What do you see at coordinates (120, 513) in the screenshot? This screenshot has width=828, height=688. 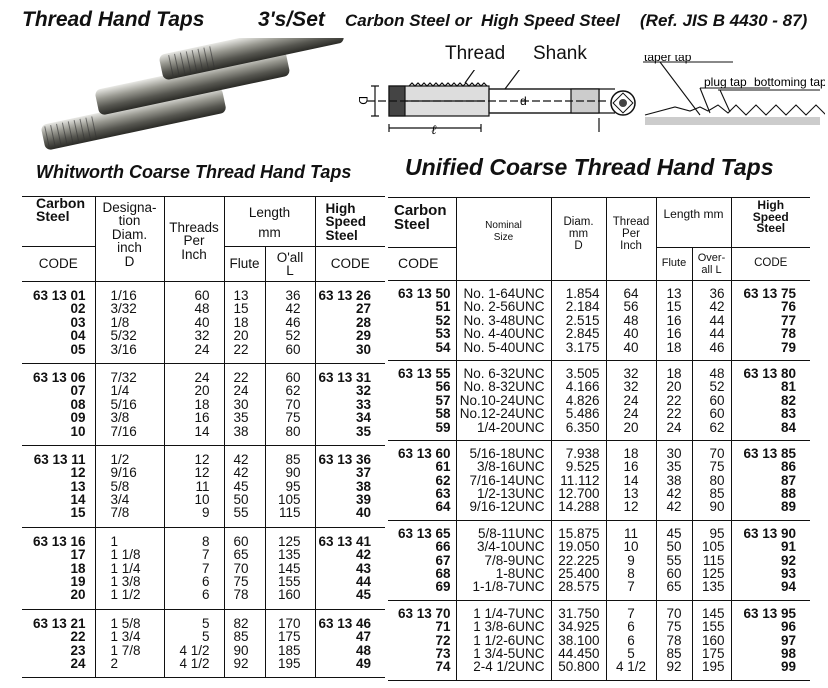 I see `designation: 7/8` at bounding box center [120, 513].